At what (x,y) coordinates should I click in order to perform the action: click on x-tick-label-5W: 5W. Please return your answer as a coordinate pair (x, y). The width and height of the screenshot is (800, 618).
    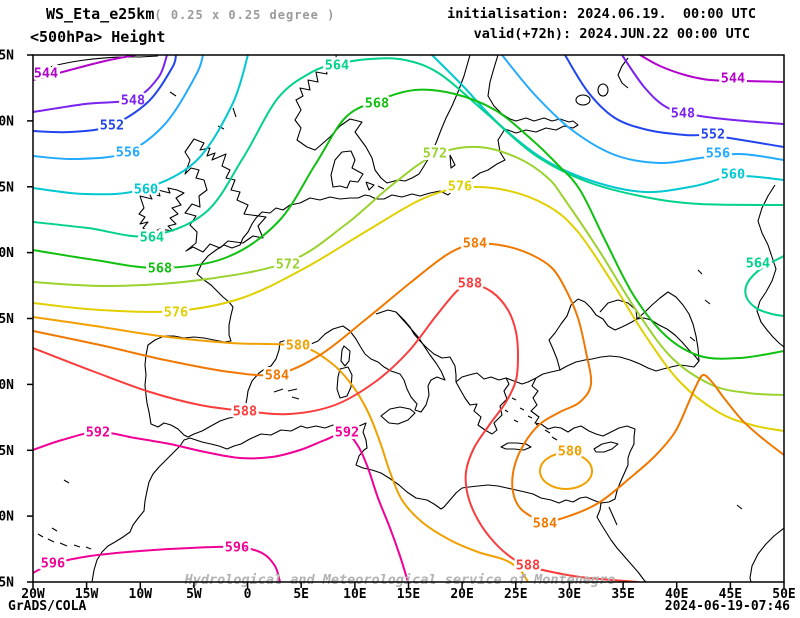
    Looking at the image, I should click on (194, 594).